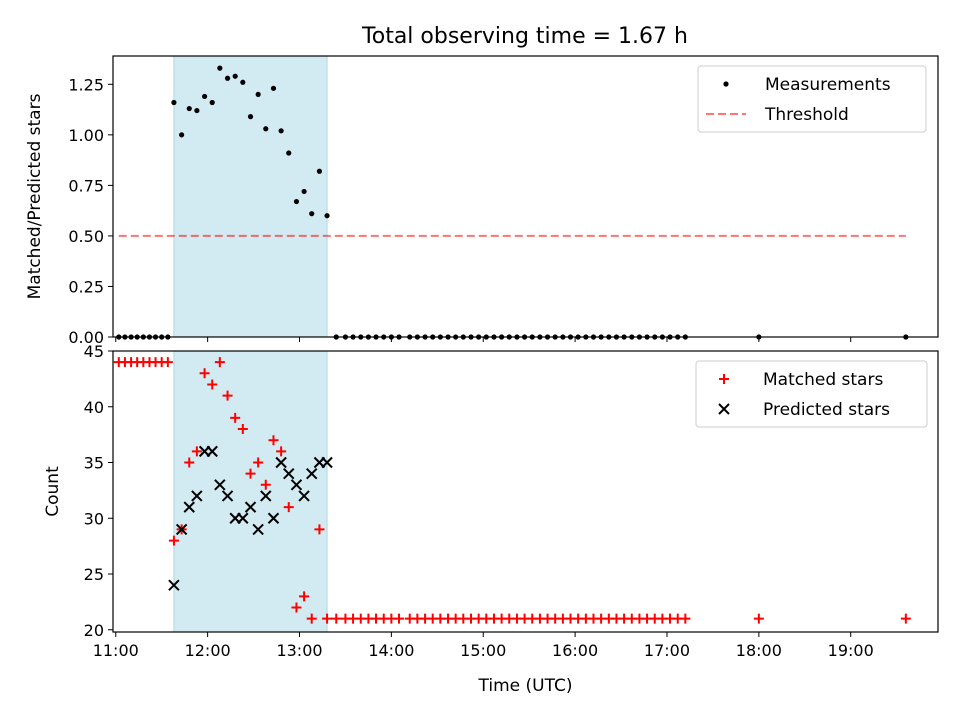 The height and width of the screenshot is (720, 960). What do you see at coordinates (94, 351) in the screenshot?
I see `y-tick-label: 45` at bounding box center [94, 351].